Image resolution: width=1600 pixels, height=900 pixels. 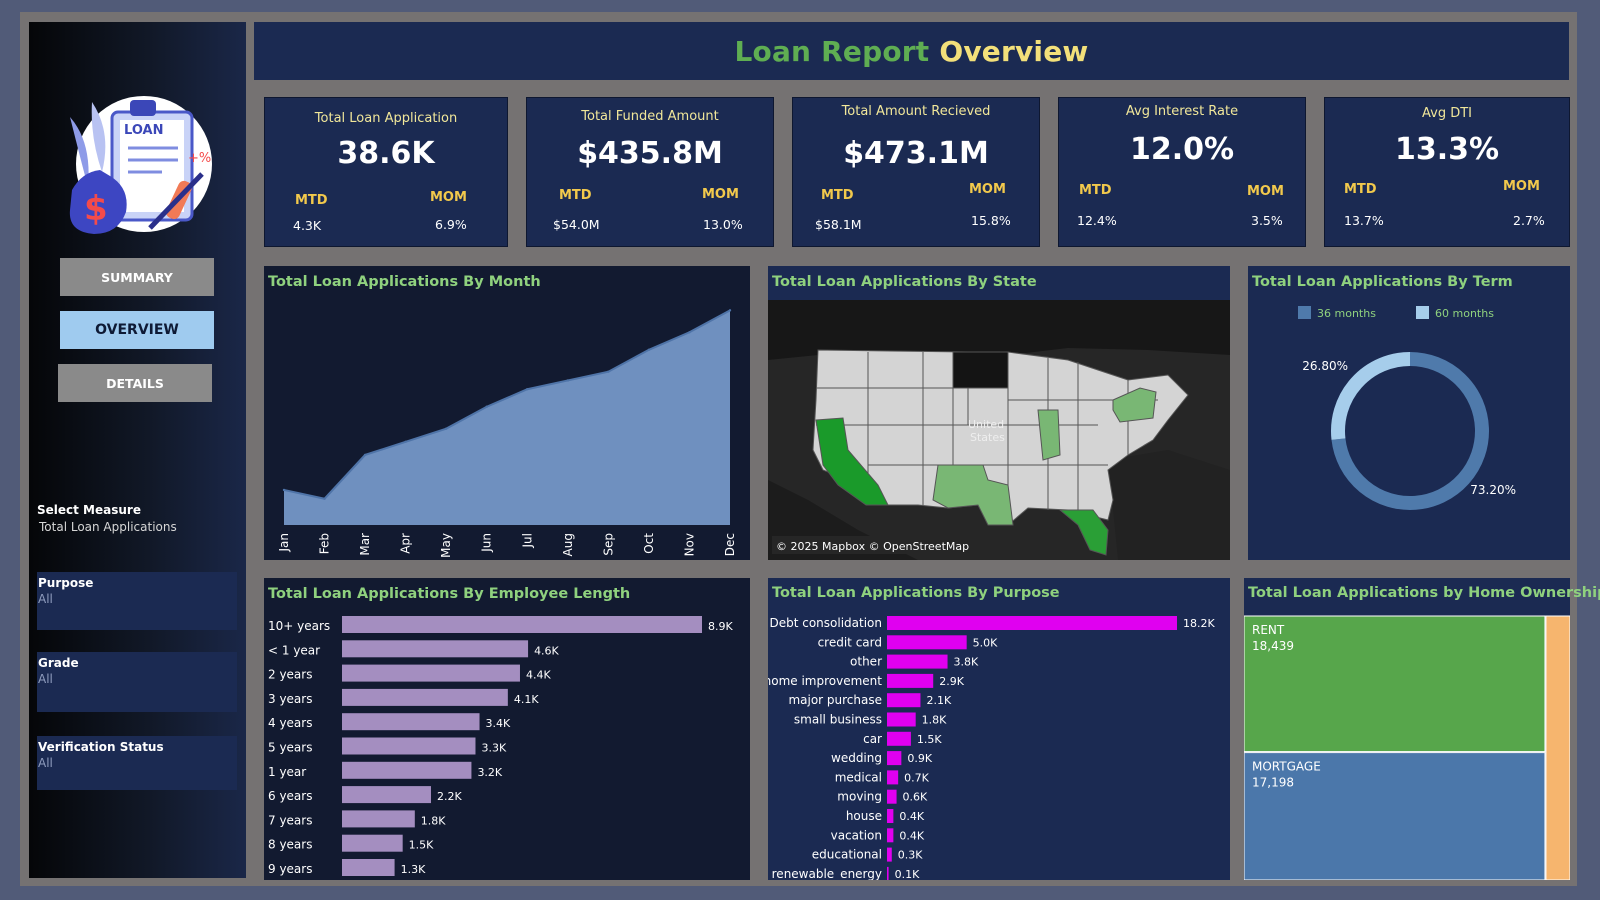 What do you see at coordinates (1364, 220) in the screenshot?
I see `kpi-mtd-value: 13.7%` at bounding box center [1364, 220].